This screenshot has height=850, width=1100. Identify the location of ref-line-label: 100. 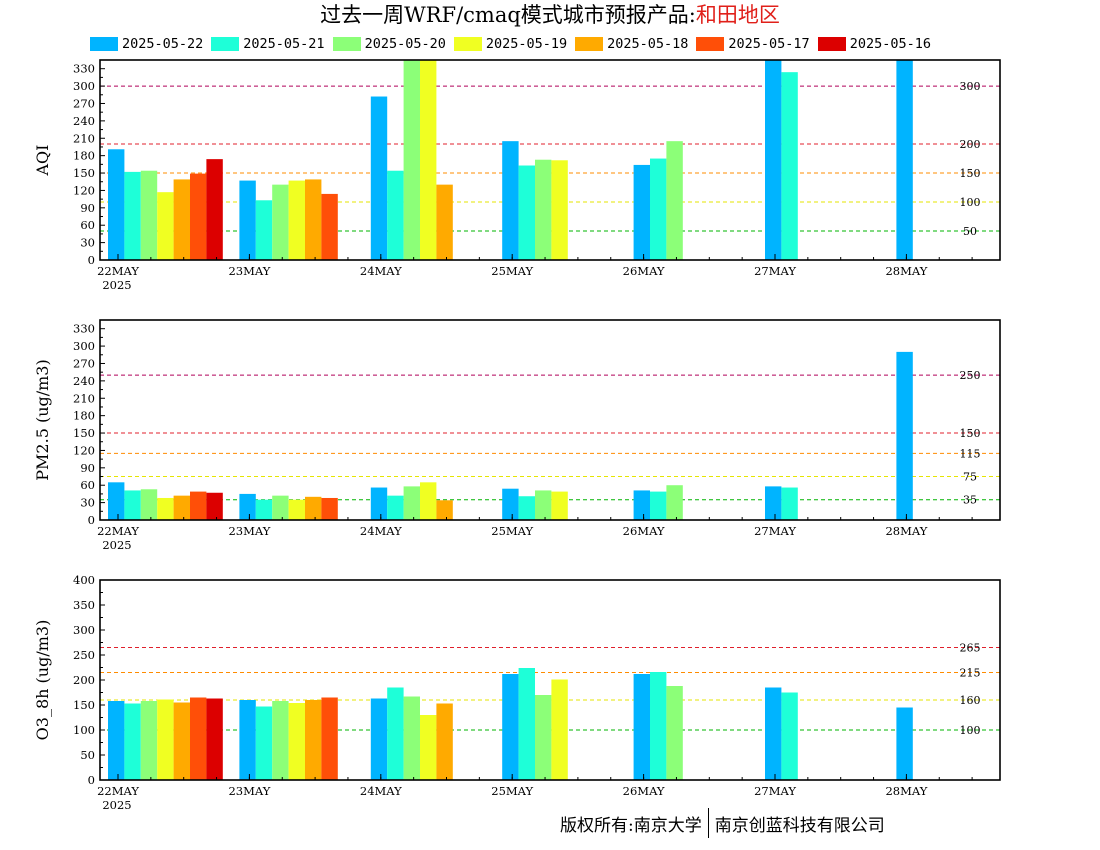
(970, 202).